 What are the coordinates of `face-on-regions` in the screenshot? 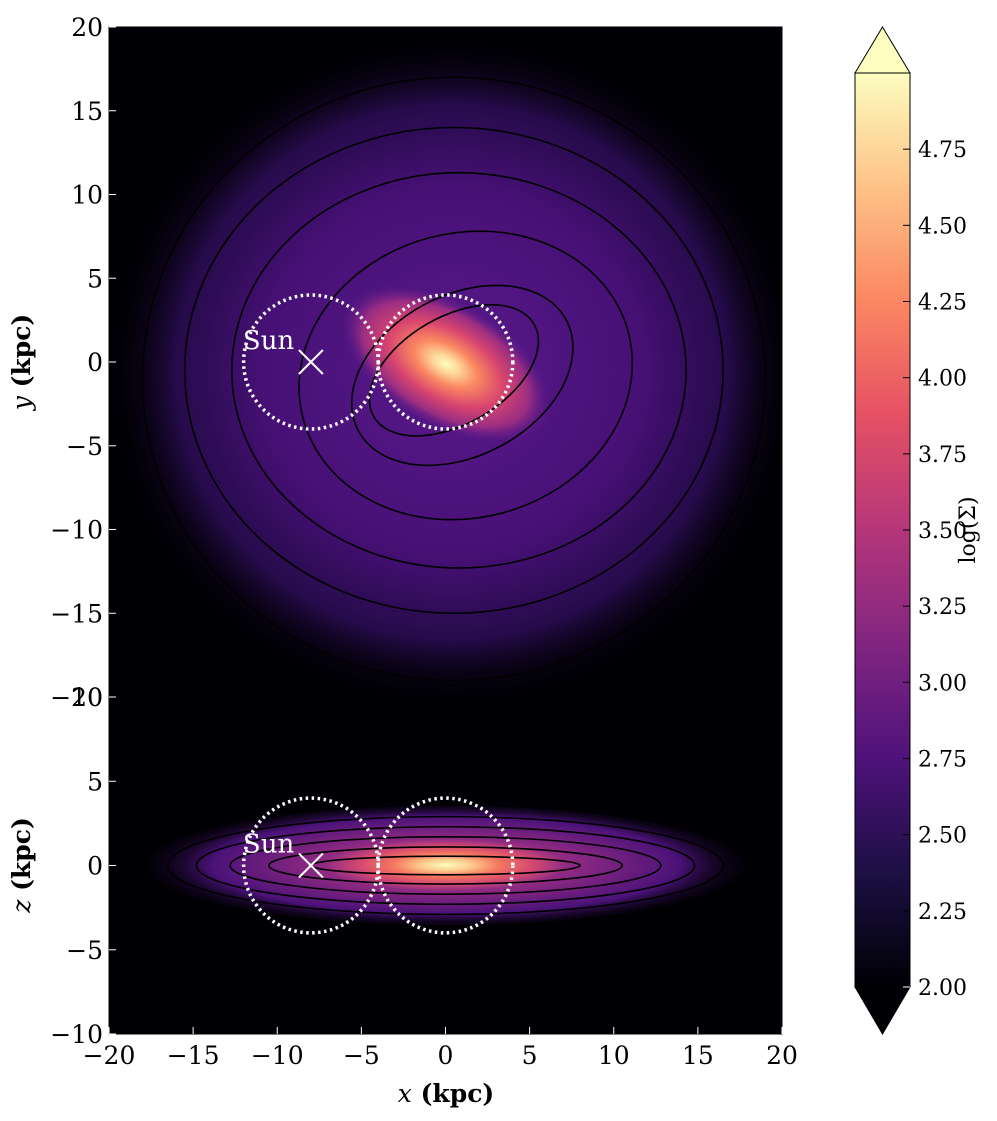 It's located at (378, 362).